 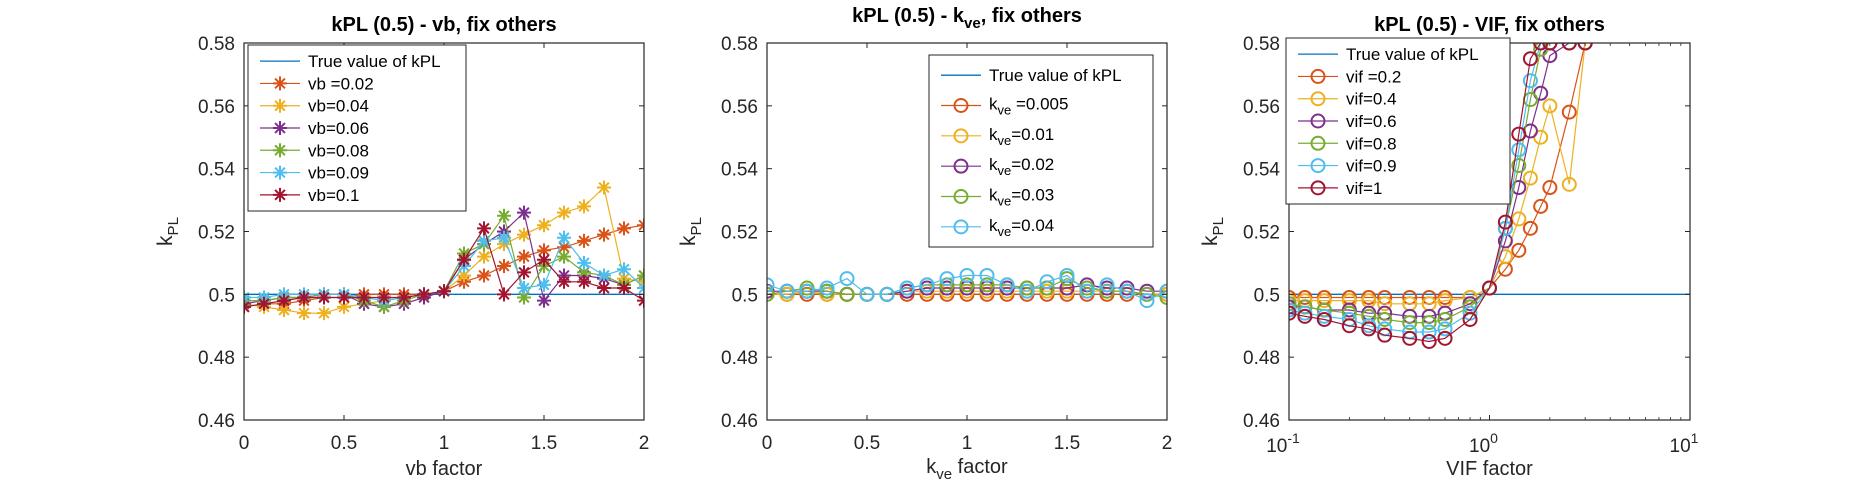 What do you see at coordinates (1041, 151) in the screenshot?
I see `legend-box` at bounding box center [1041, 151].